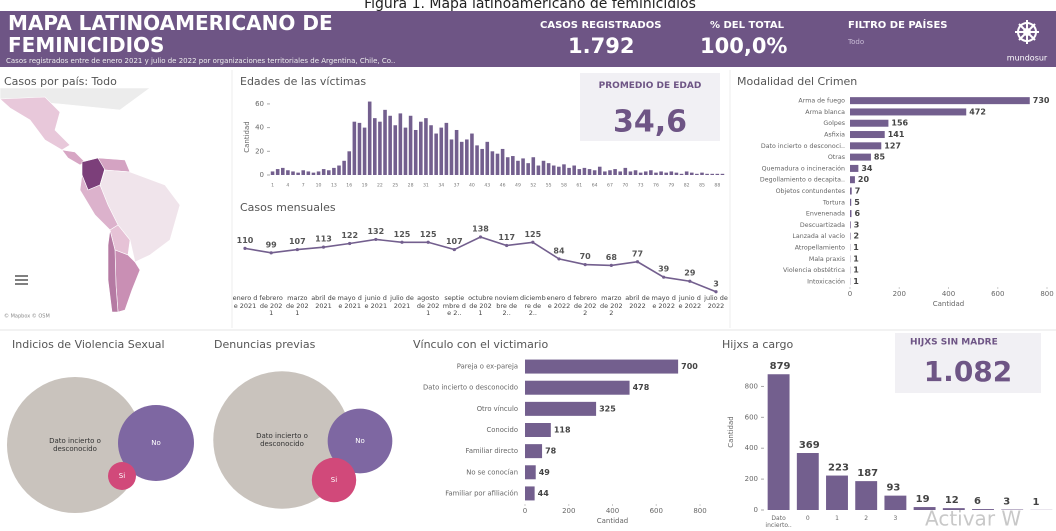 This screenshot has height=531, width=1056. Describe the element at coordinates (797, 81) in the screenshot. I see `chart-title: Modalidad del Crimen` at that location.